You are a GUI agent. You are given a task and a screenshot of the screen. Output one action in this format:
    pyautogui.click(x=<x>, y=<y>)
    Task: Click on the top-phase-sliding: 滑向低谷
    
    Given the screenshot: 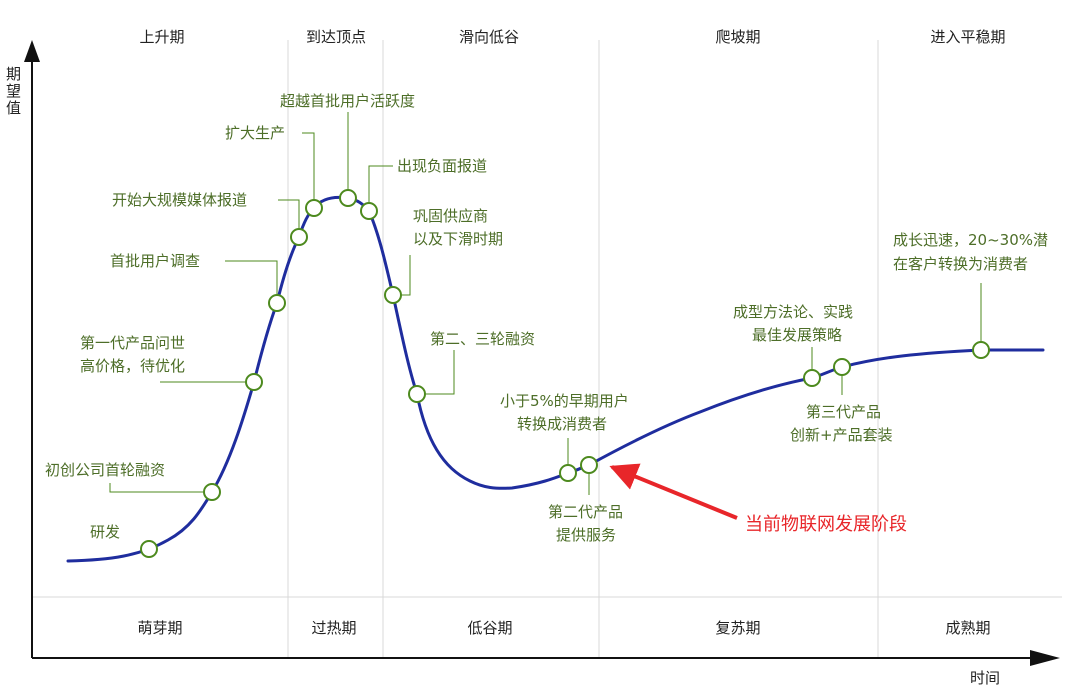 What is the action you would take?
    pyautogui.click(x=489, y=37)
    